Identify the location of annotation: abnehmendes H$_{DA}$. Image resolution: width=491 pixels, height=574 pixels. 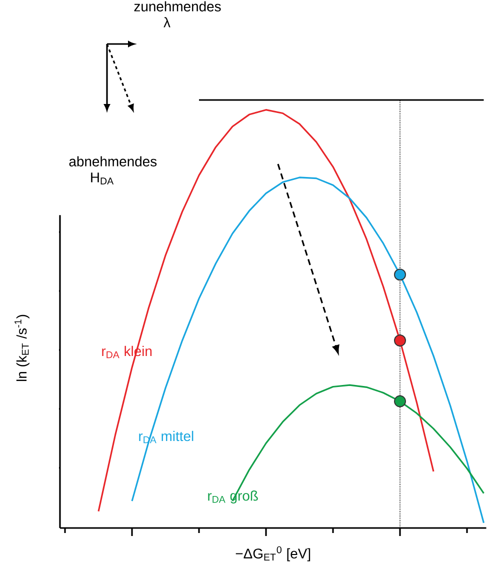
(113, 170).